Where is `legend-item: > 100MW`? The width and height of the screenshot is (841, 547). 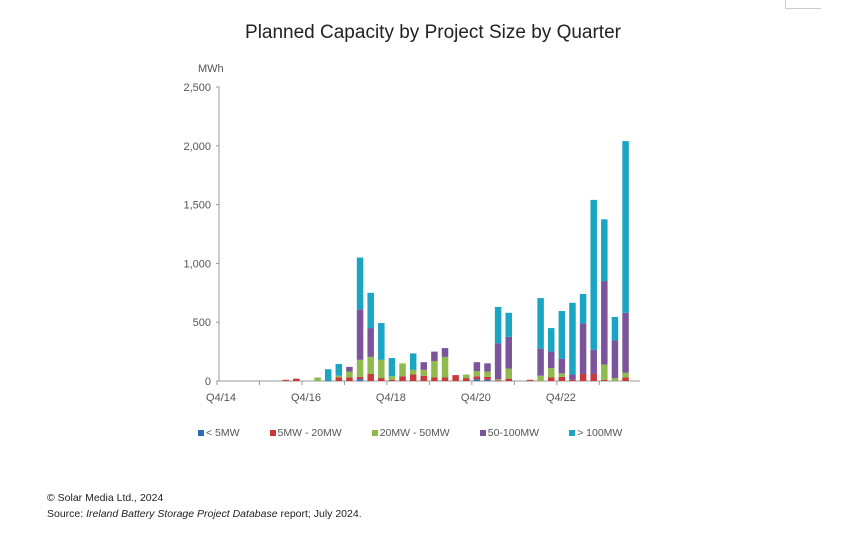
legend-item: > 100MW is located at coordinates (595, 433).